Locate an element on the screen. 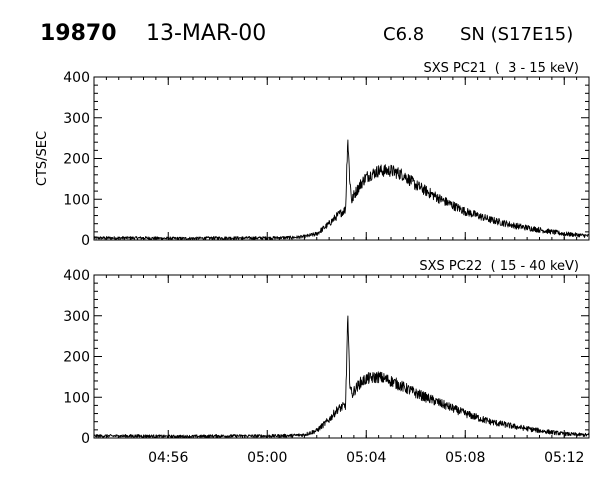 The image size is (600, 480). y-axis-label: CTS/SEC is located at coordinates (42, 158).